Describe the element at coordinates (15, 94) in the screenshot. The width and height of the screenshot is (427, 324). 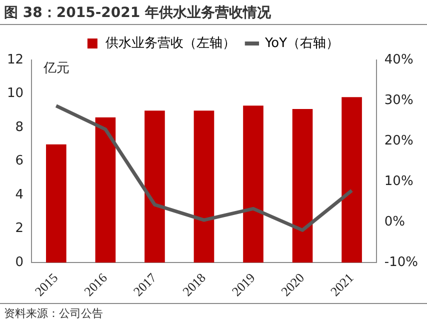
I see `y-tick-label: 10` at that location.